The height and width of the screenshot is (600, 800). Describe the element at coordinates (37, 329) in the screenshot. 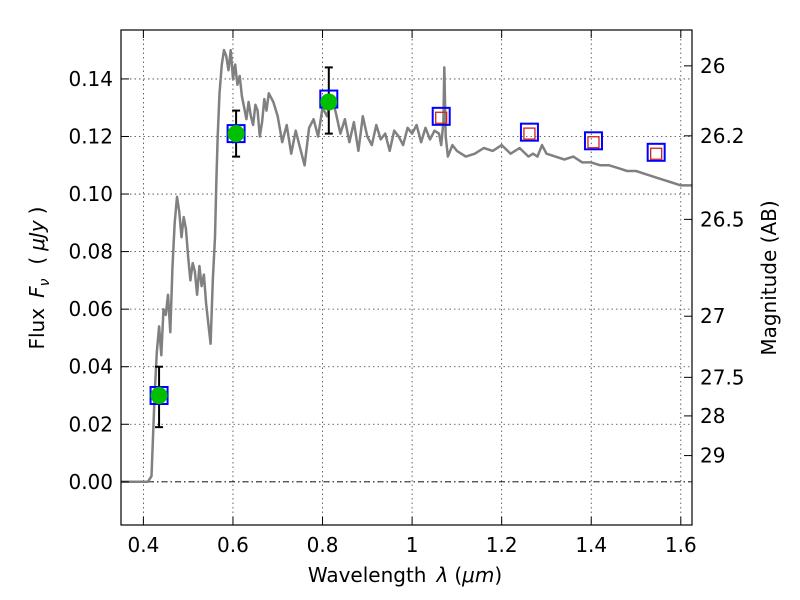

I see `y-axis-label-text: Flux` at that location.